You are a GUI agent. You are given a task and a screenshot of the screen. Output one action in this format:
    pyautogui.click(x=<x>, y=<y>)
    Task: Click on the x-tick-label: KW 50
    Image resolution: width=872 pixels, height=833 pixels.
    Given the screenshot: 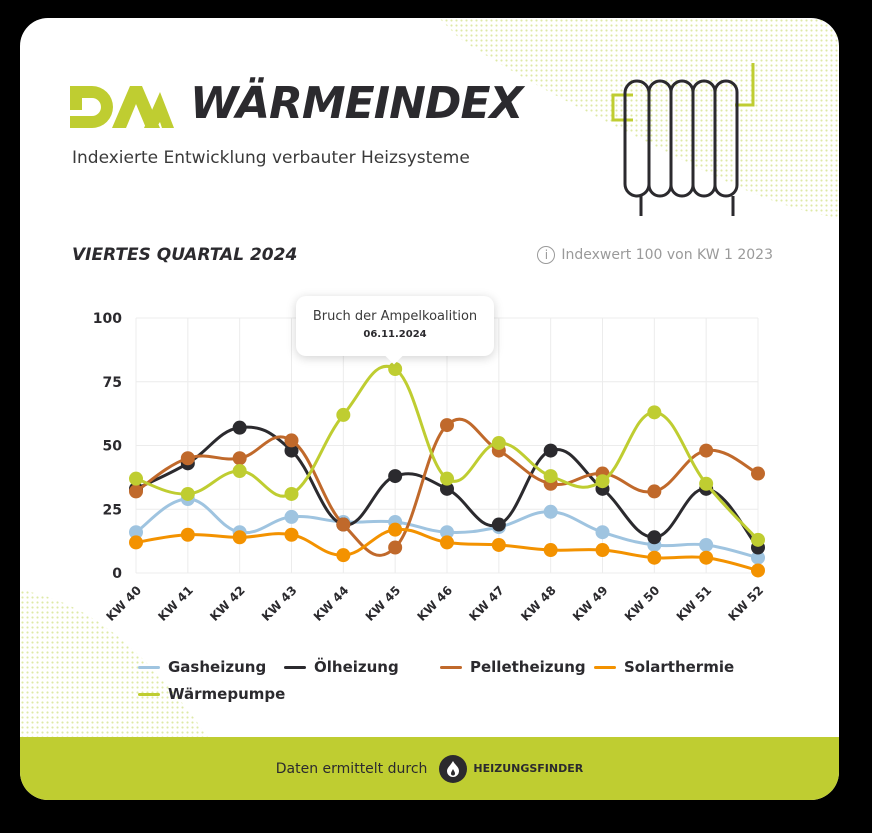 What is the action you would take?
    pyautogui.click(x=642, y=603)
    